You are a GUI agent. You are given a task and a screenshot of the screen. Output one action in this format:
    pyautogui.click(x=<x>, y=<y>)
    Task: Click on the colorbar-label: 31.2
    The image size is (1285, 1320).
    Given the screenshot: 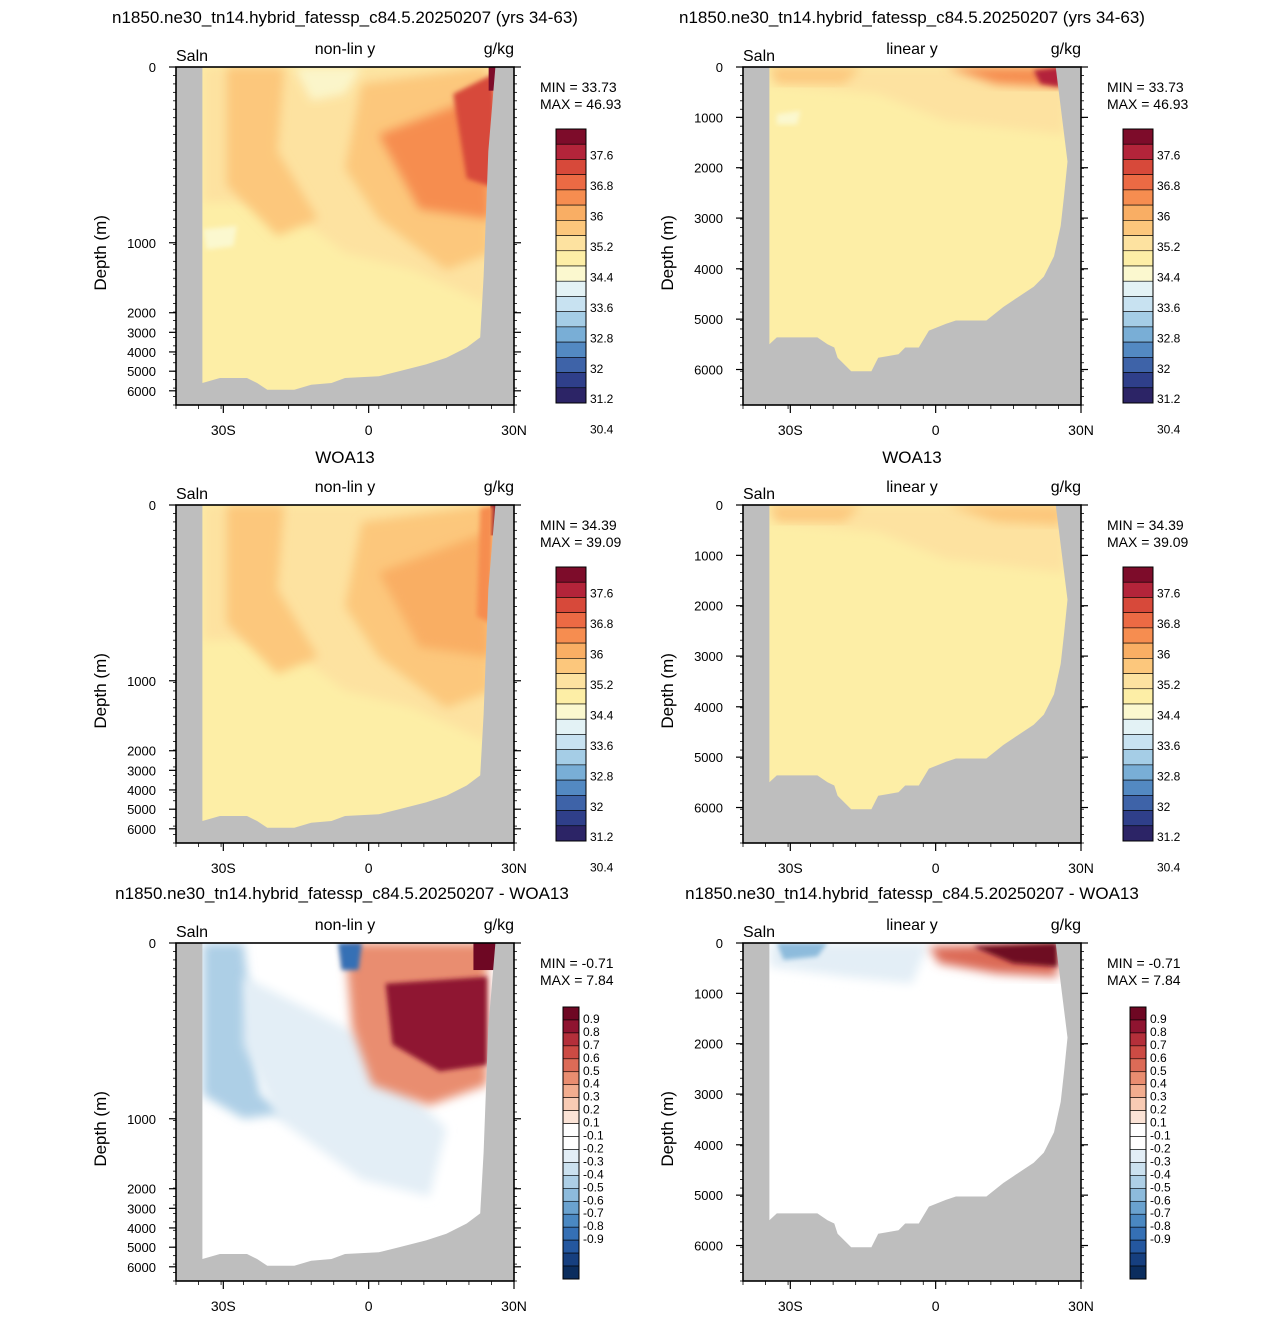 What is the action you would take?
    pyautogui.click(x=1169, y=399)
    